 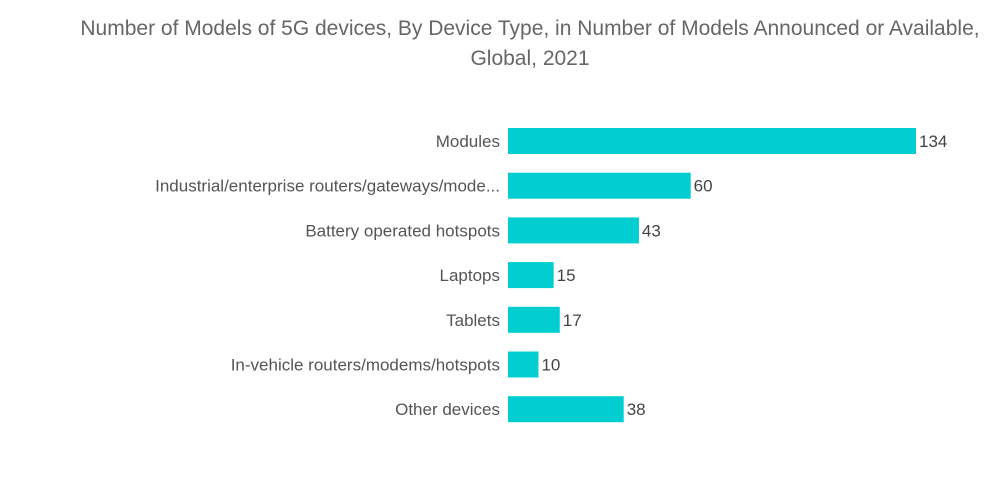 I want to click on category-label: Modules, so click(x=468, y=141).